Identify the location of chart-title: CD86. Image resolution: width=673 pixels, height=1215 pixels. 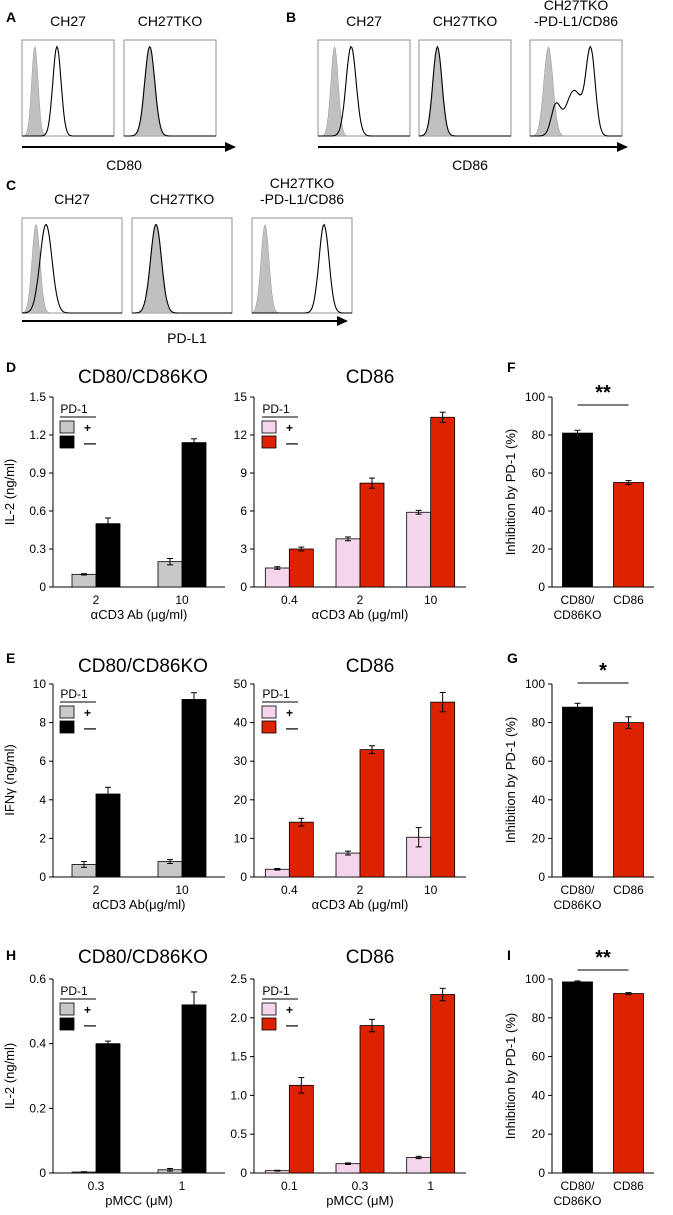
(370, 957).